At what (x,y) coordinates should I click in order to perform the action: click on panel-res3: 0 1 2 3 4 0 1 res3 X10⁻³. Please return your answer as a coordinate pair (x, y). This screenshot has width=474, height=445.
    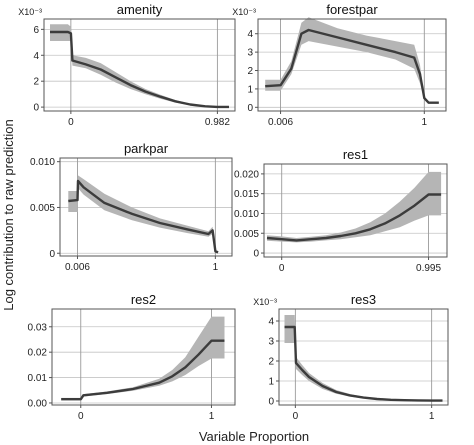
    Looking at the image, I should click on (351, 357).